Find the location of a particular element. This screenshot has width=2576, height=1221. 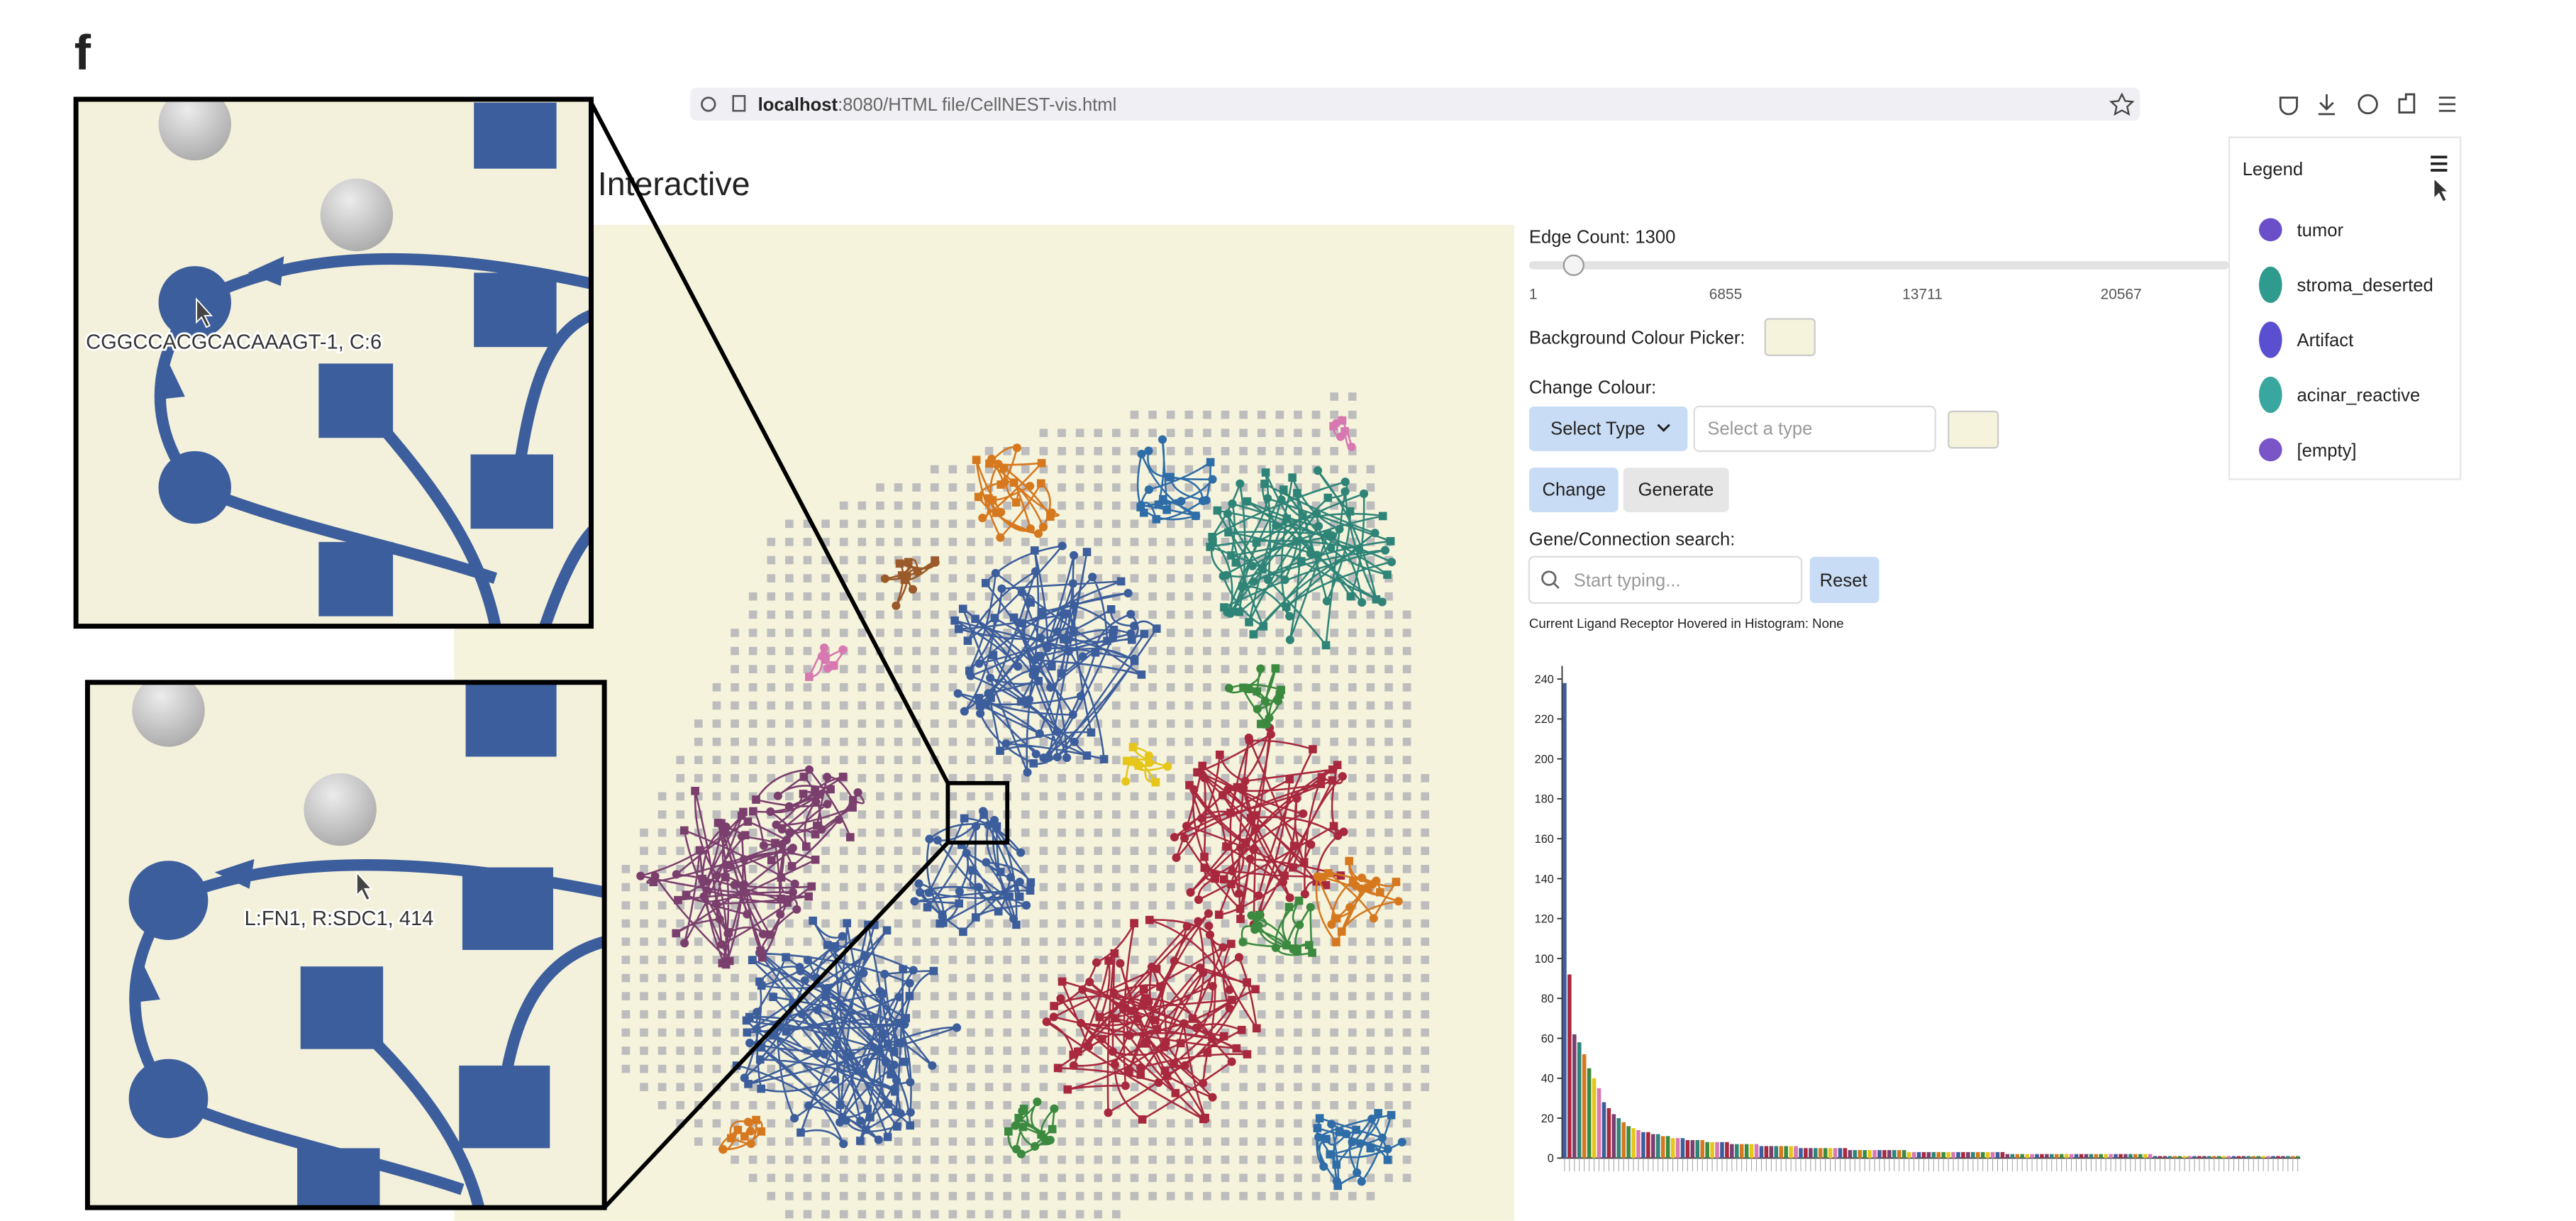

legend-menu-icon is located at coordinates (2439, 164).